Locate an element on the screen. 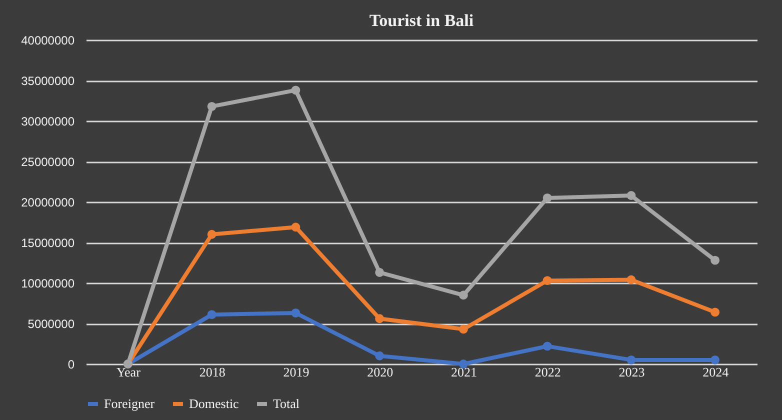  y-tick-label: 20000000 is located at coordinates (48, 203).